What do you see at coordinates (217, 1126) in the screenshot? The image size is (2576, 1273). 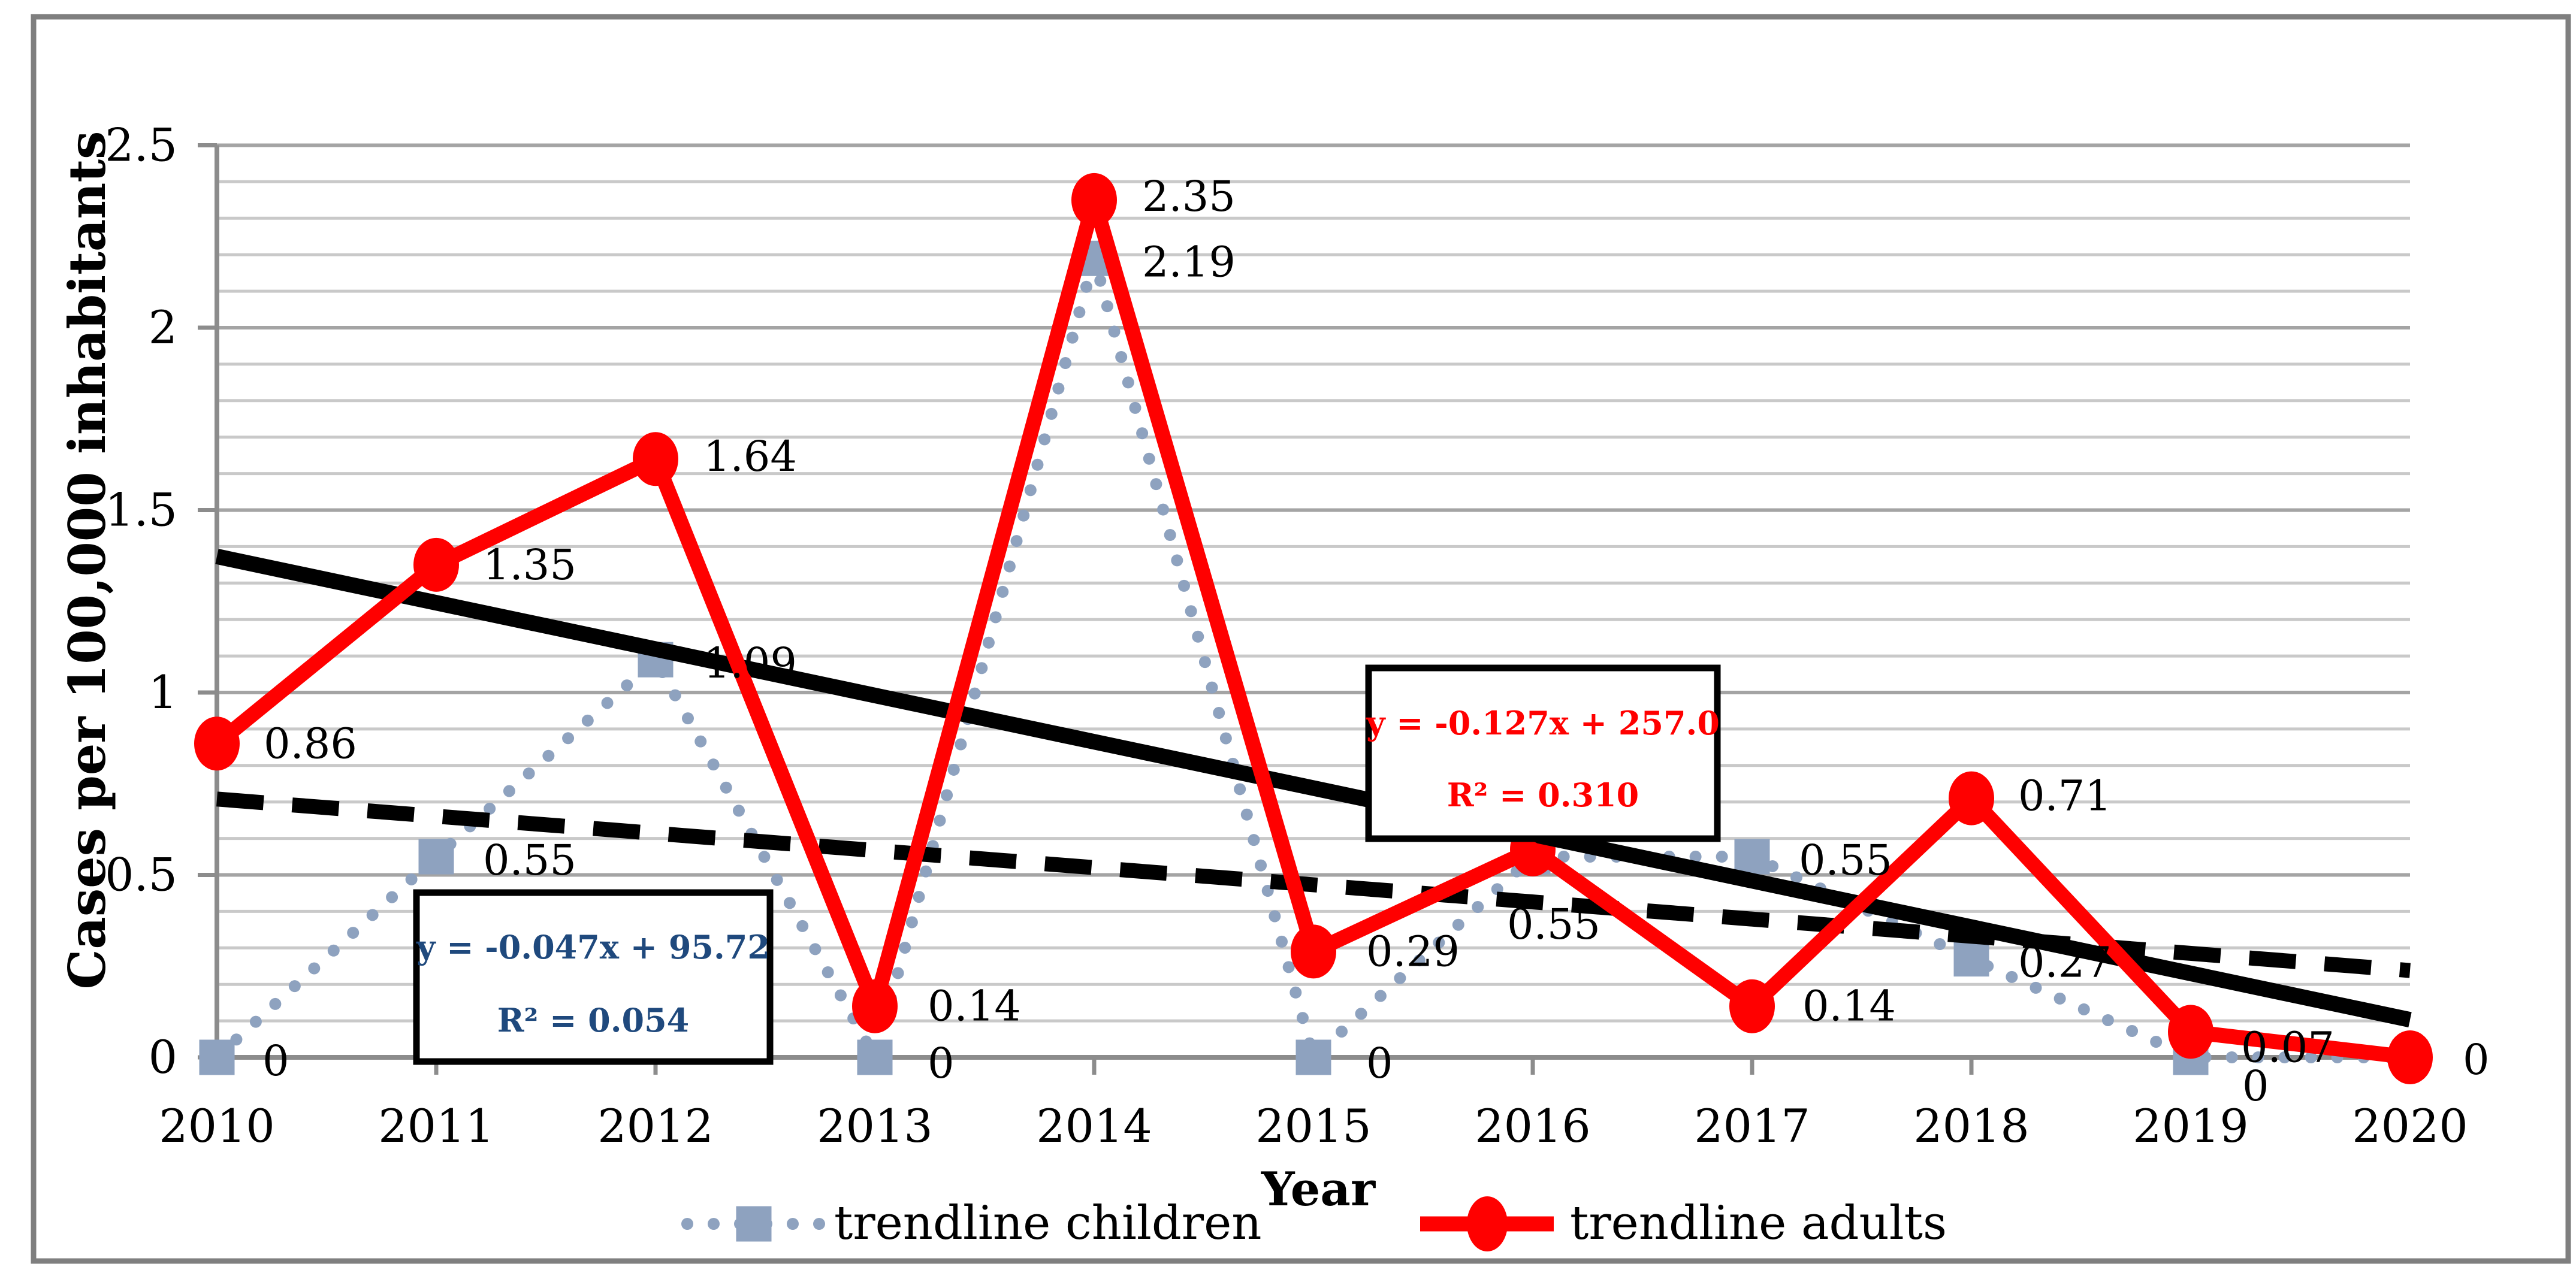 I see `x-tick-label: 2010` at bounding box center [217, 1126].